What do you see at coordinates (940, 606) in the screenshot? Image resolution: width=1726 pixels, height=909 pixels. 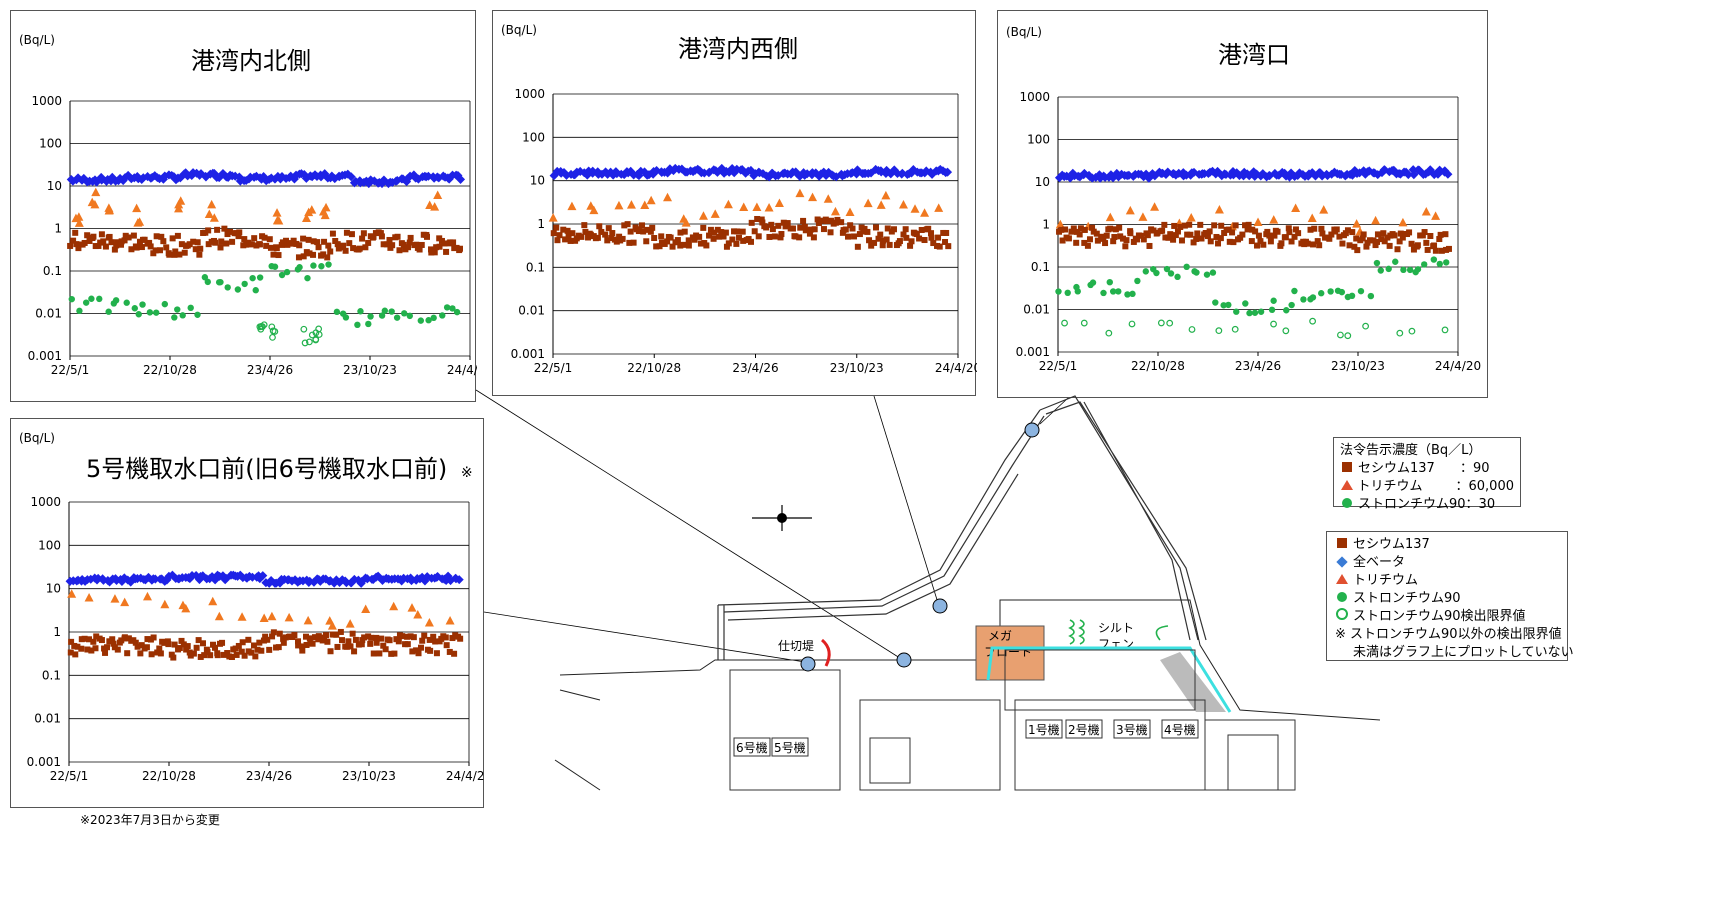 I see `sampling-point-west` at bounding box center [940, 606].